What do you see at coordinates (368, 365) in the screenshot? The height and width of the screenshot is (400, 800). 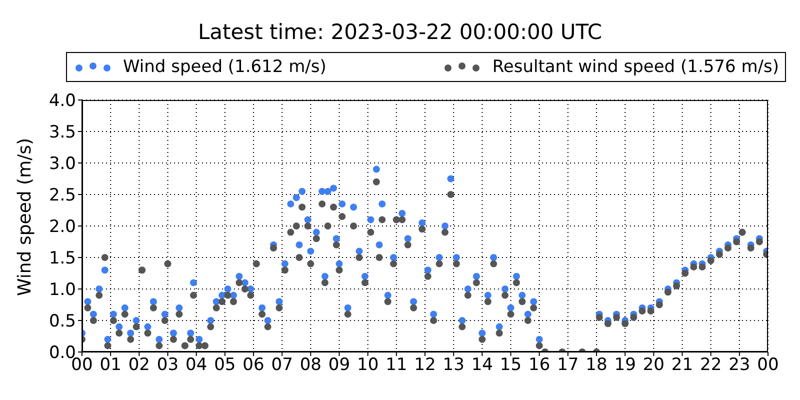 I see `x-tick-label: 10` at bounding box center [368, 365].